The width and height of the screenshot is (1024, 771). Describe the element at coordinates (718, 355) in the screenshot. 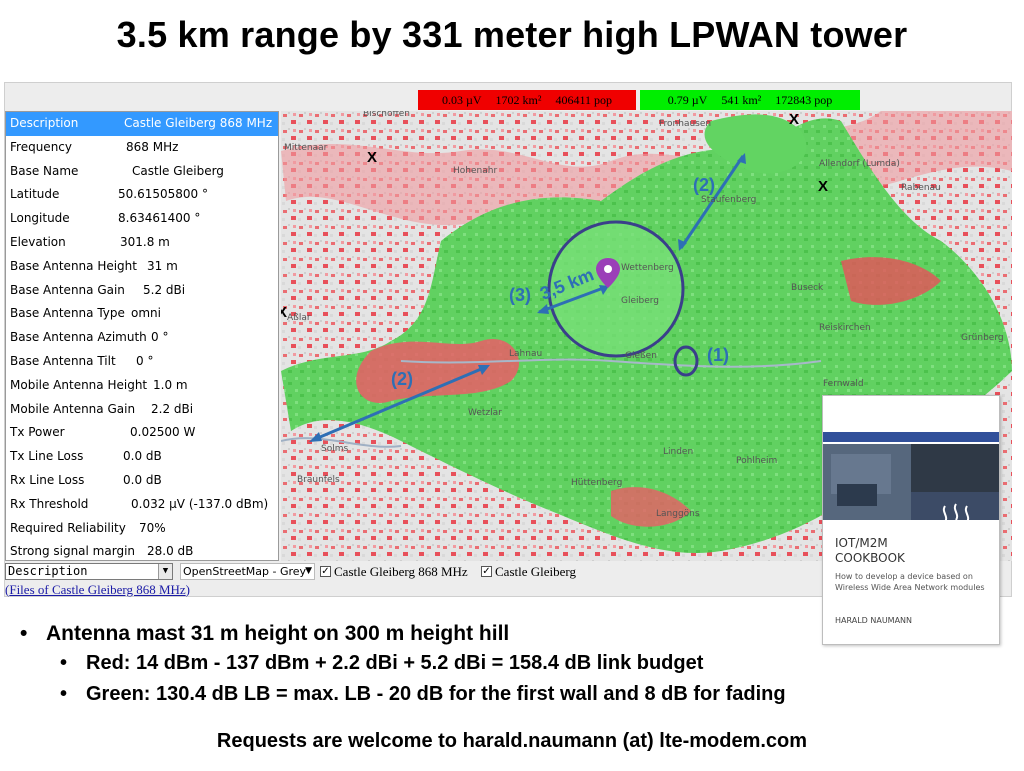

I see `annotation-label-1: (1)` at that location.